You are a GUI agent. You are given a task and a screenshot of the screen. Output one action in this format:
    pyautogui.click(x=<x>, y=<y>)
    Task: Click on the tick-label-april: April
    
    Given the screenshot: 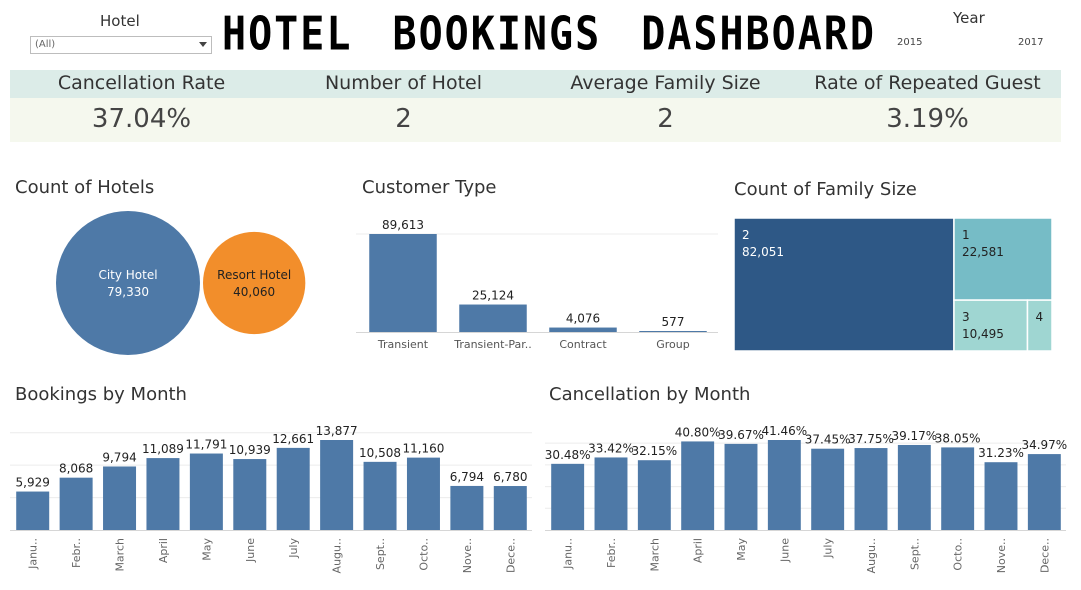 What is the action you would take?
    pyautogui.click(x=698, y=550)
    